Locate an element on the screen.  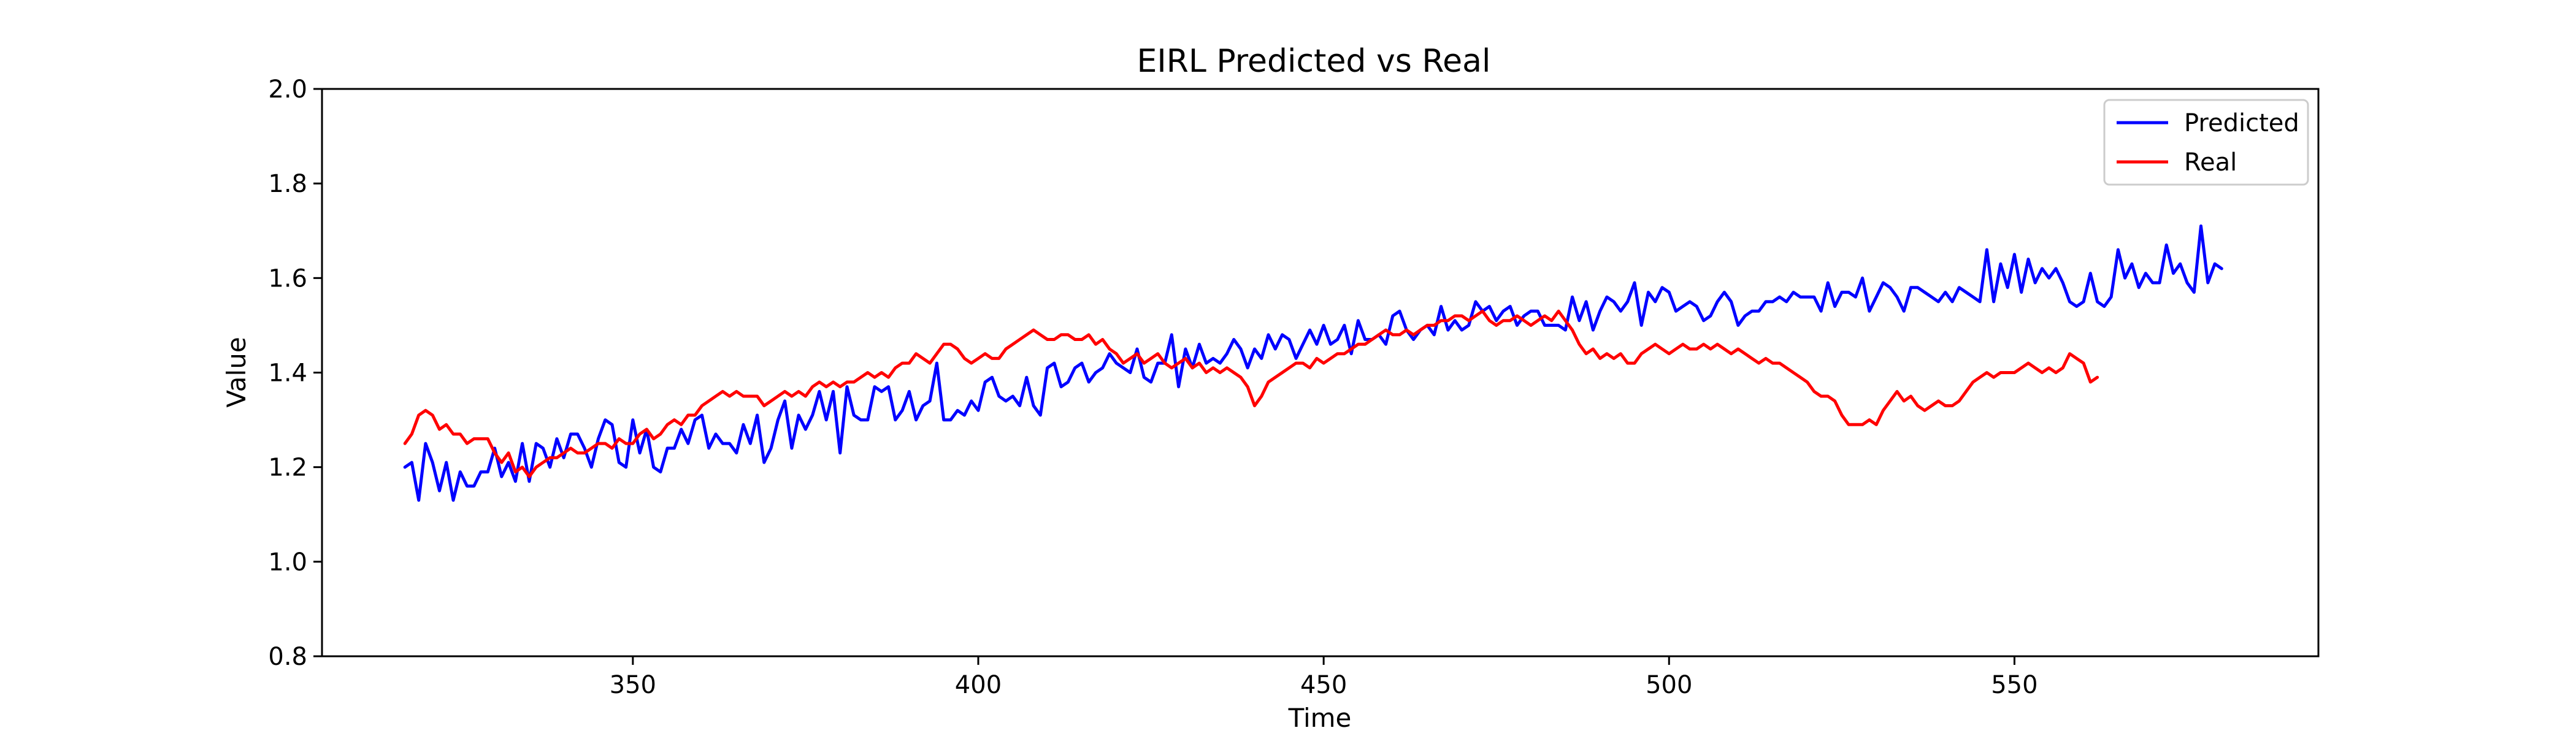
y-axis: 0.8 1.0 1.2 1.4 1.6 1.8 2.0 is located at coordinates (295, 373).